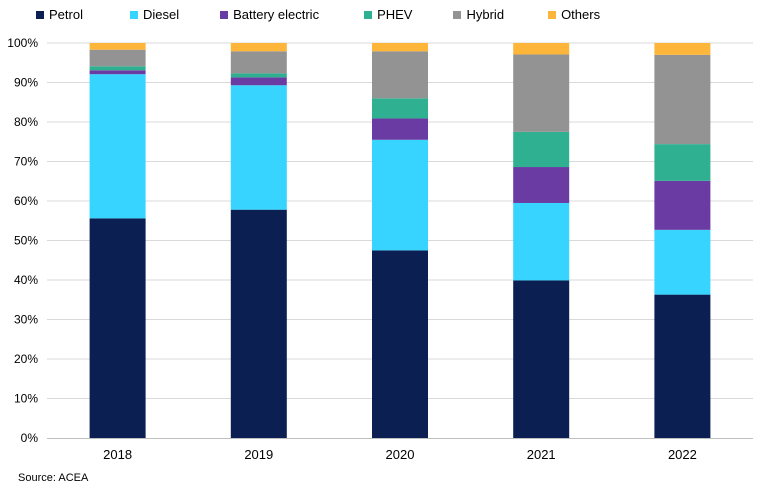 Image resolution: width=770 pixels, height=495 pixels. I want to click on y-tick-label: 70%, so click(26, 162).